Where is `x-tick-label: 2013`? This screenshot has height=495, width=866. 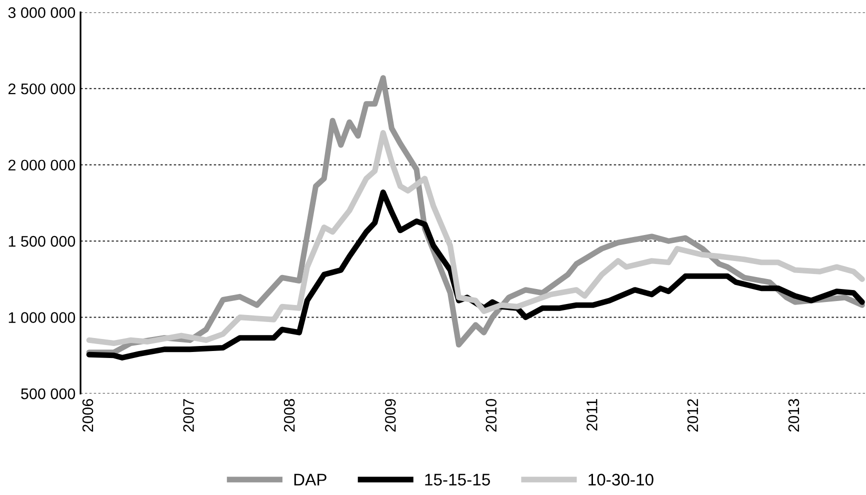
x-tick-label: 2013 is located at coordinates (794, 415).